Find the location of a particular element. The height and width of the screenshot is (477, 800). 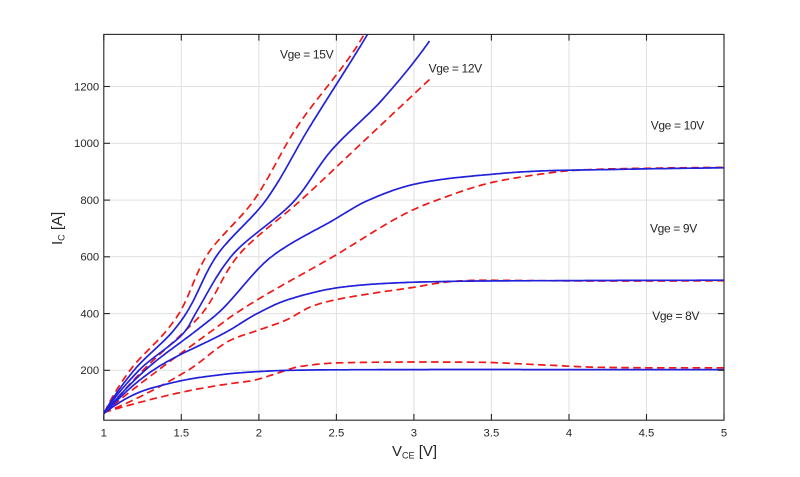

svg-text: 400 is located at coordinates (89, 315).